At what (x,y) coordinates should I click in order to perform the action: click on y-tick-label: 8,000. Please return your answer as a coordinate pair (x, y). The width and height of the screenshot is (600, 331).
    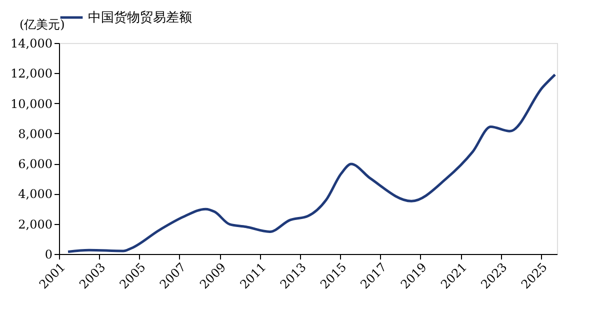
    Looking at the image, I should click on (35, 133).